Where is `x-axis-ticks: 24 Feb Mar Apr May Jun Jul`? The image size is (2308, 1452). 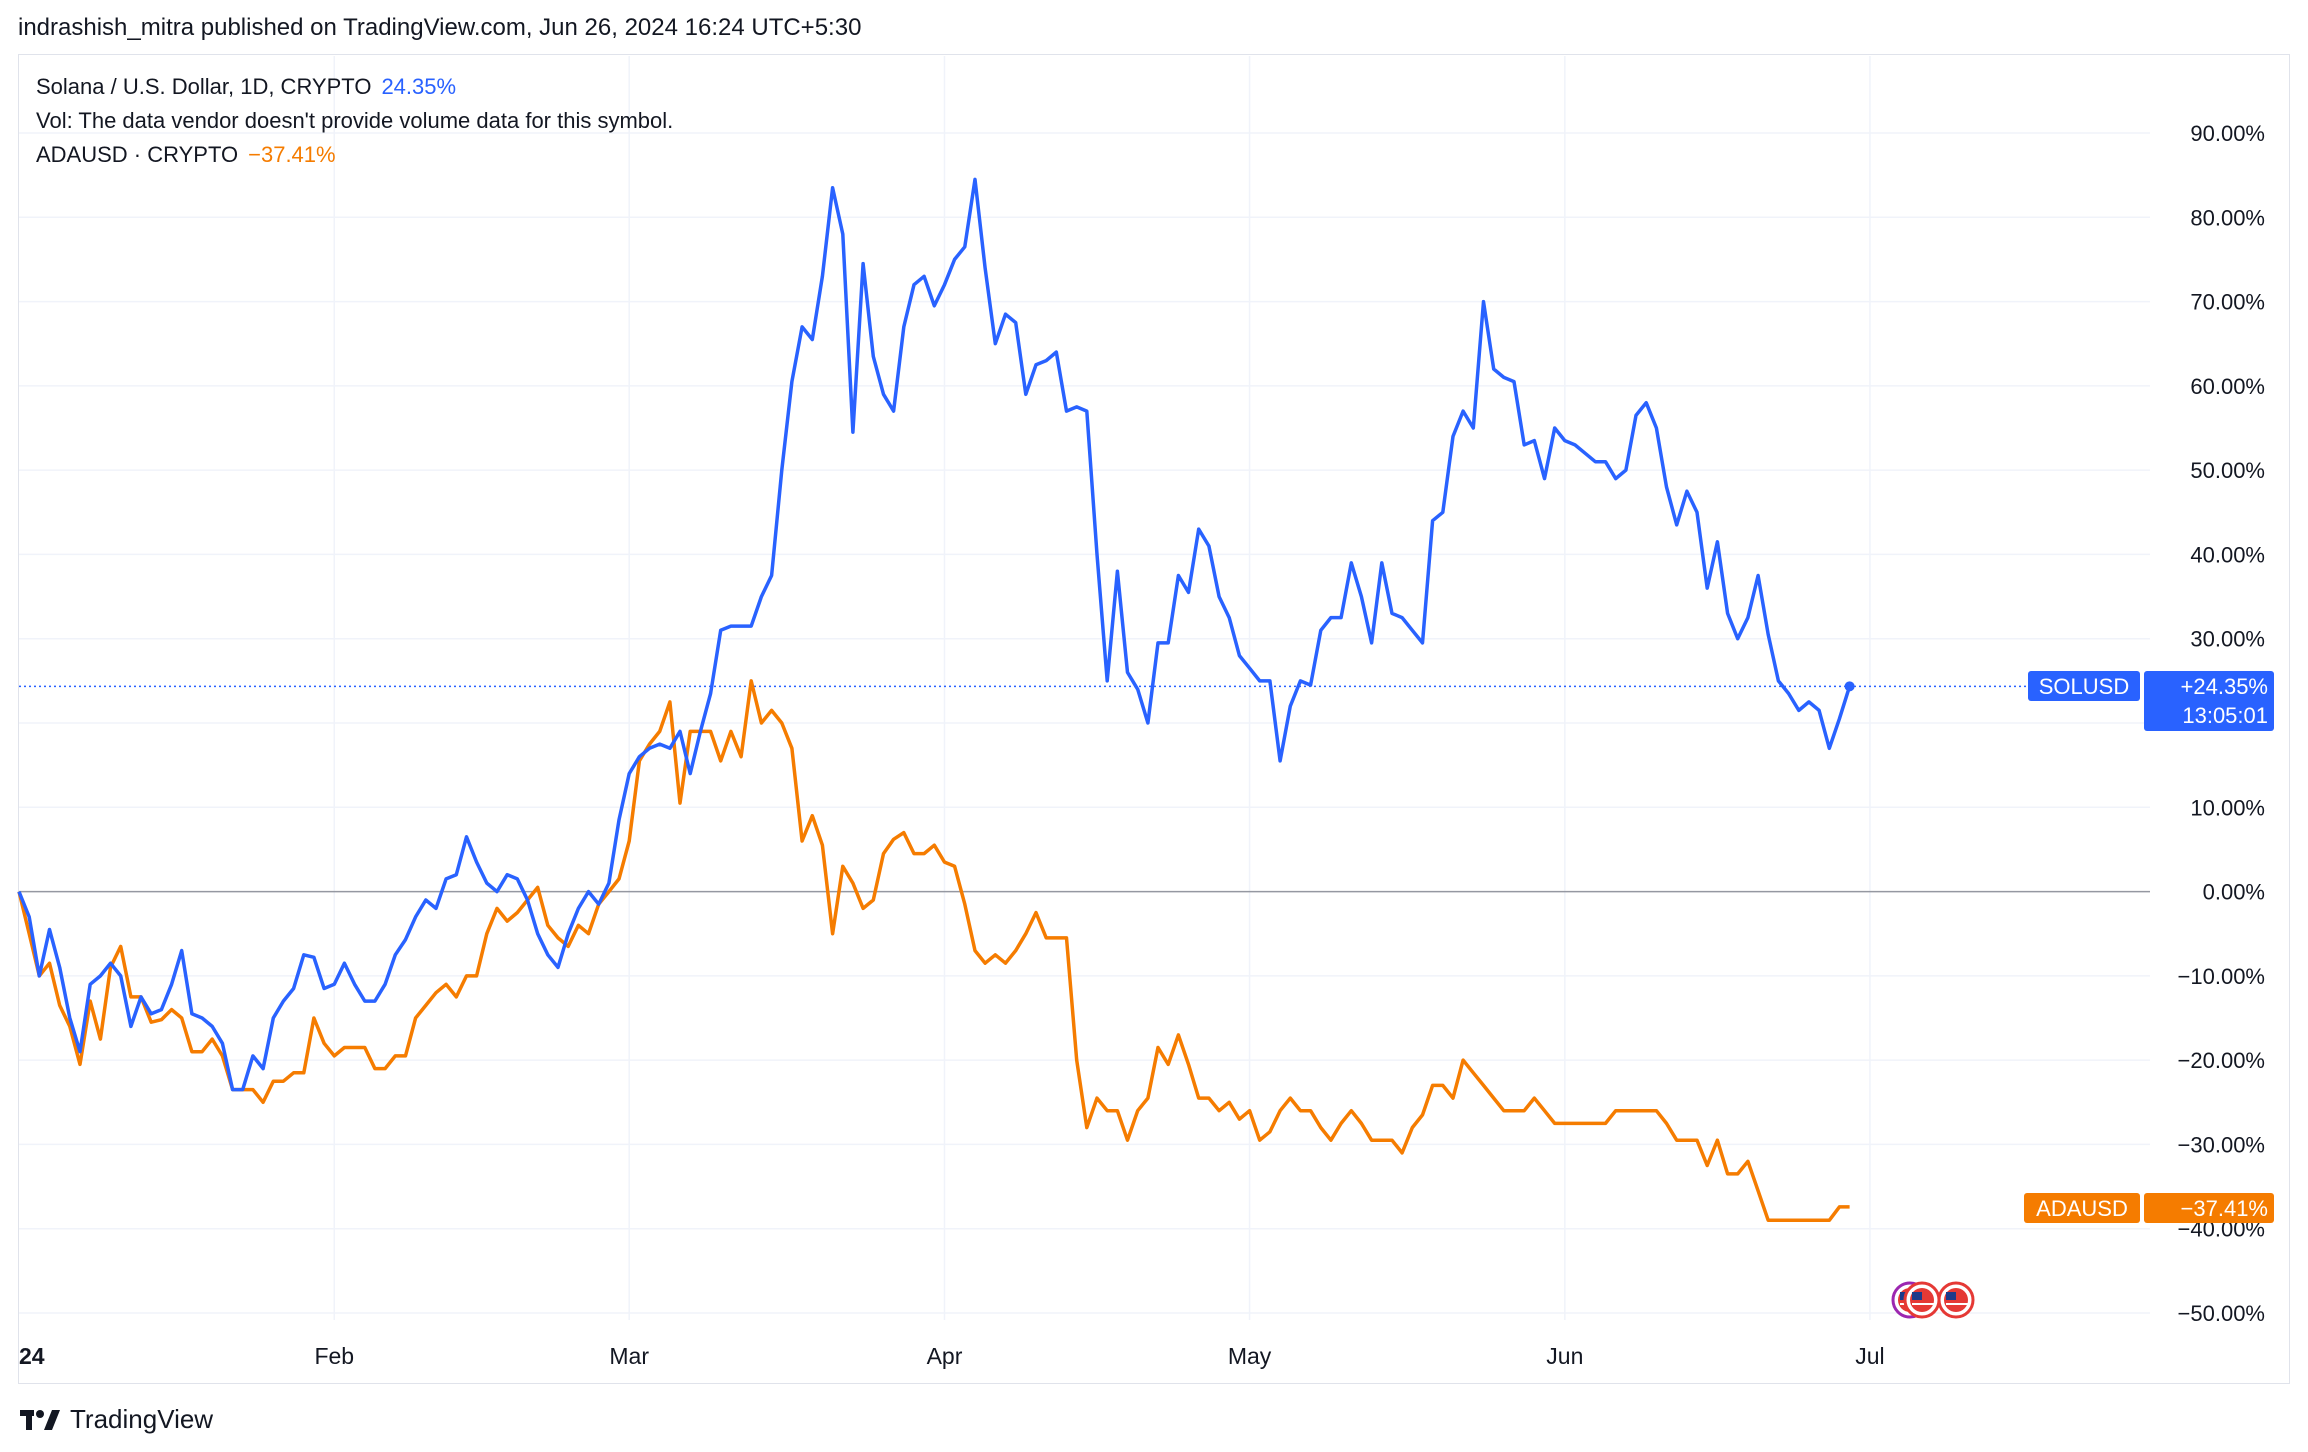
x-axis-ticks: 24 Feb Mar Apr May Jun Jul is located at coordinates (952, 1356).